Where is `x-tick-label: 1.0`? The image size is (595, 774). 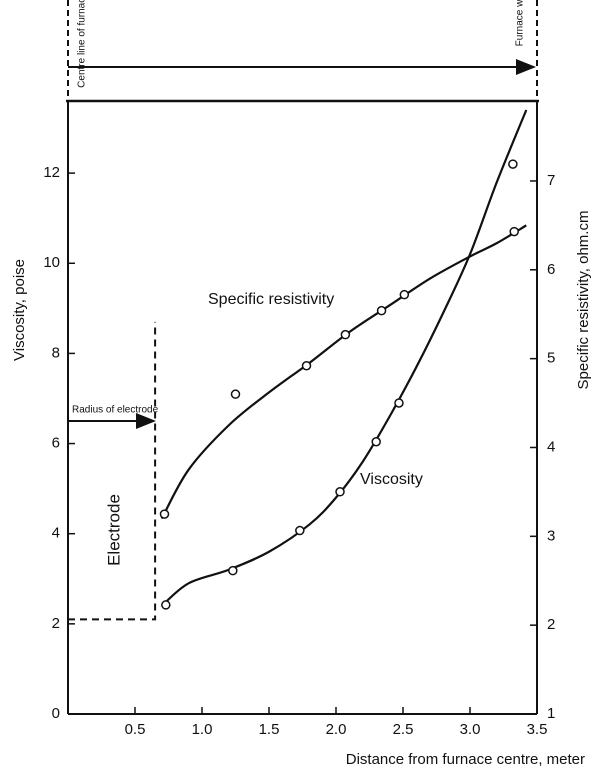 x-tick-label: 1.0 is located at coordinates (202, 729).